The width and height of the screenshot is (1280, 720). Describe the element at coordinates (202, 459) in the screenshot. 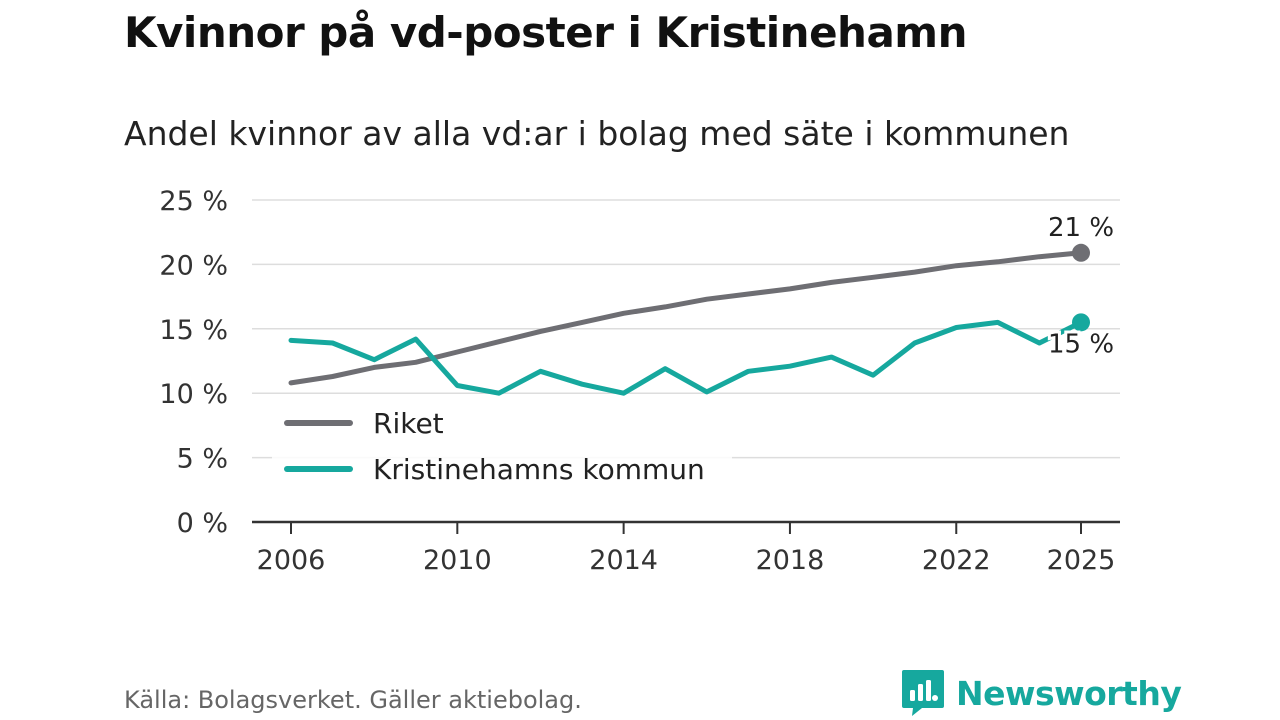

I see `y-tick-label: 5 %` at that location.